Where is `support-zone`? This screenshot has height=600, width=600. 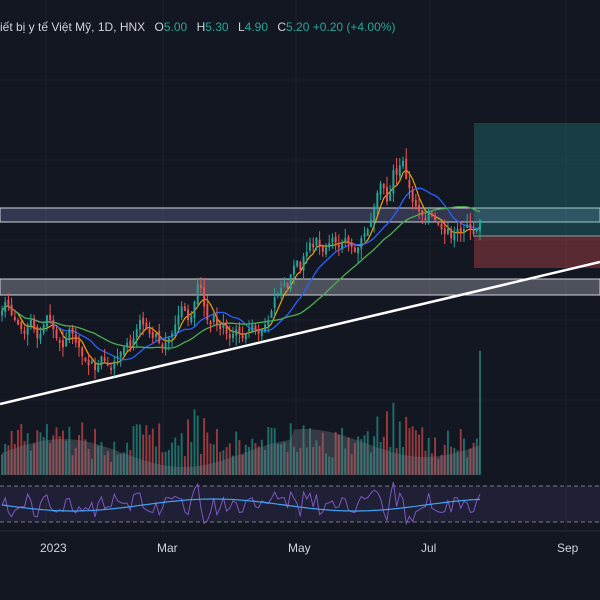 support-zone is located at coordinates (300, 287).